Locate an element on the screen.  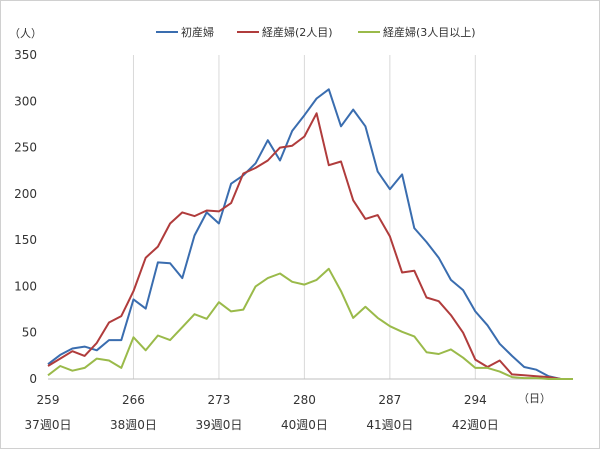
x-tick-label: 266 is located at coordinates (133, 400).